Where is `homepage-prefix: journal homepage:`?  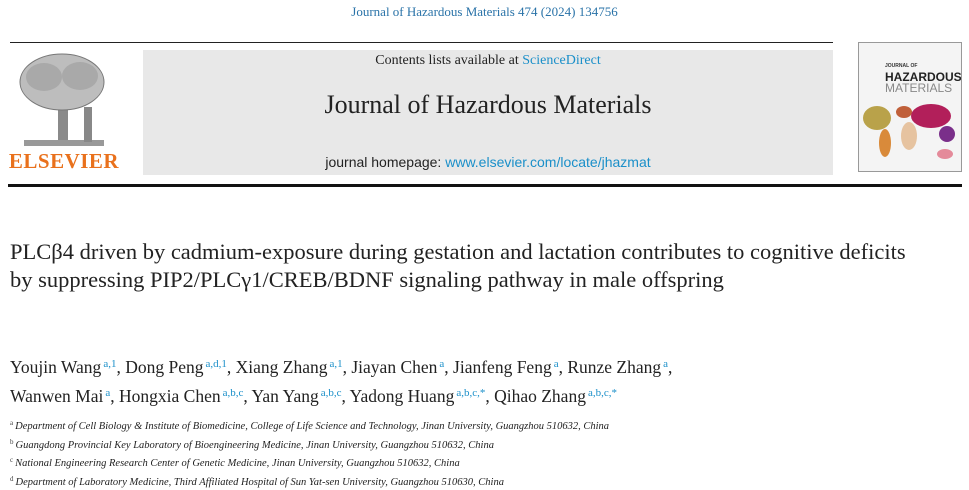 homepage-prefix: journal homepage: is located at coordinates (385, 162).